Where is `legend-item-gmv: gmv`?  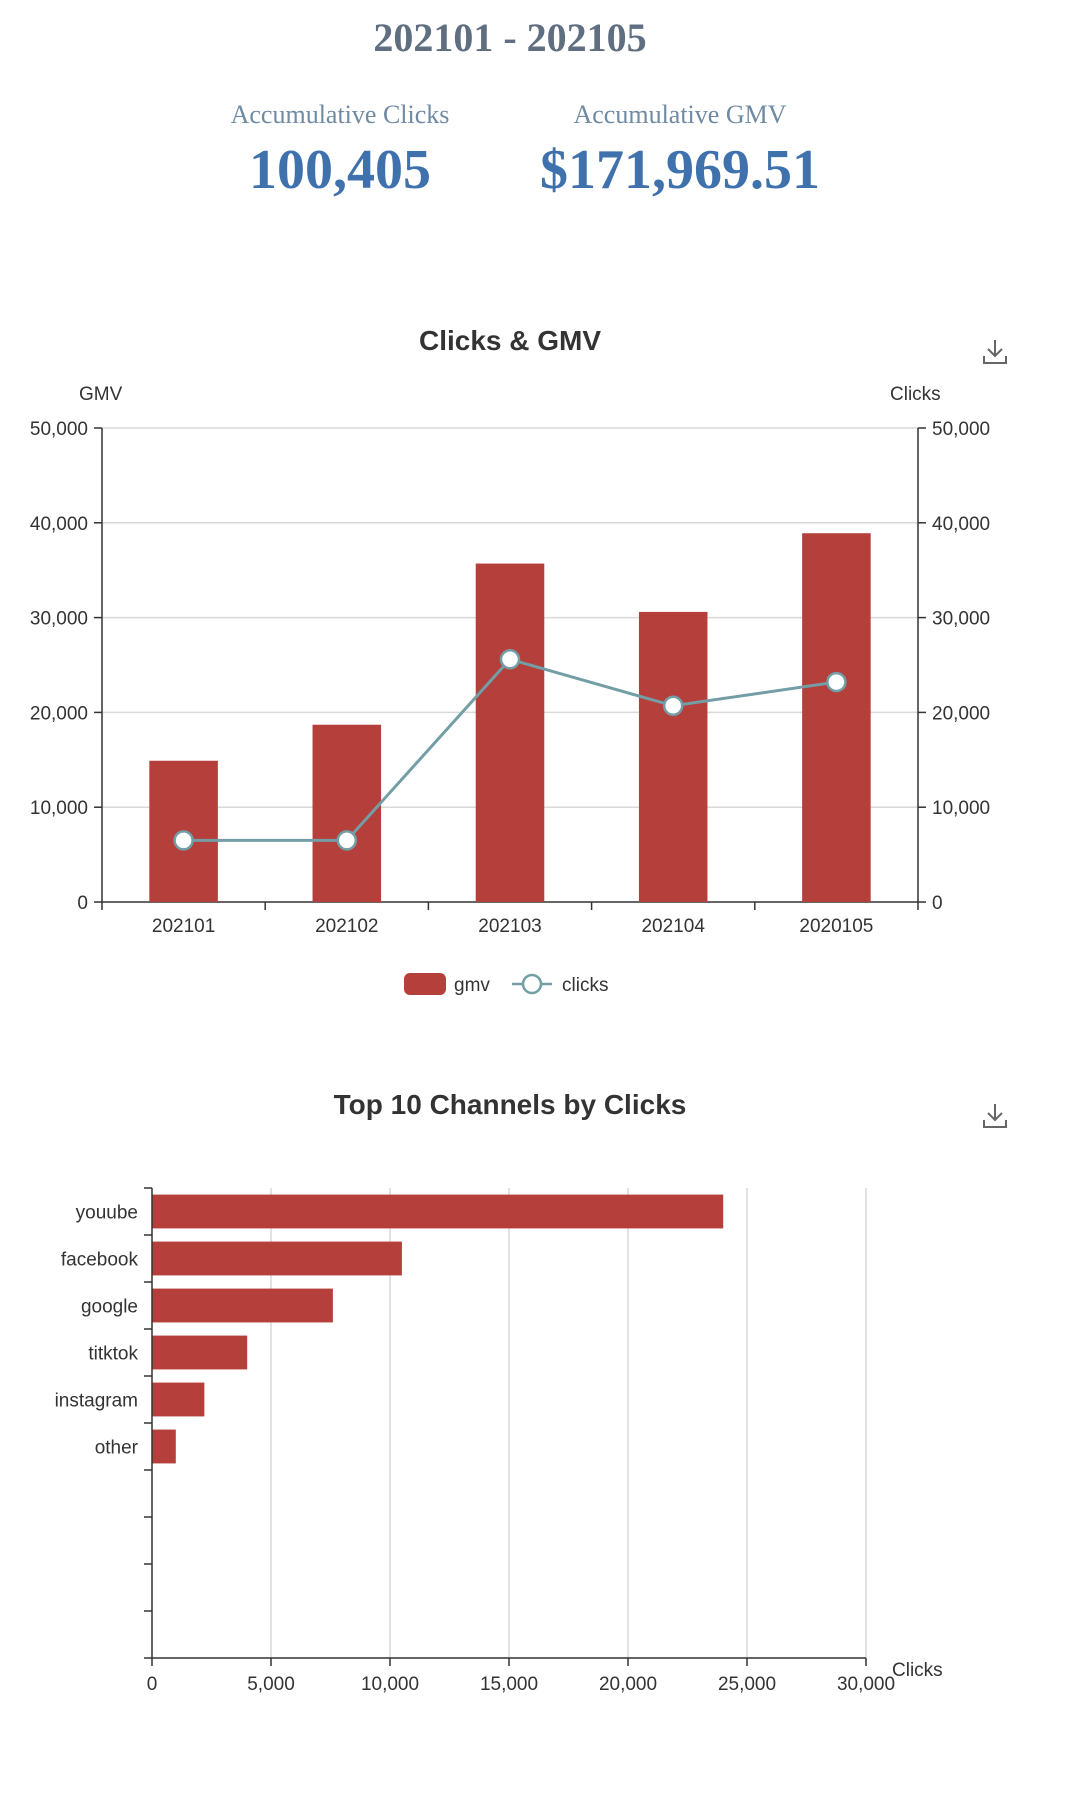
legend-item-gmv: gmv is located at coordinates (447, 984).